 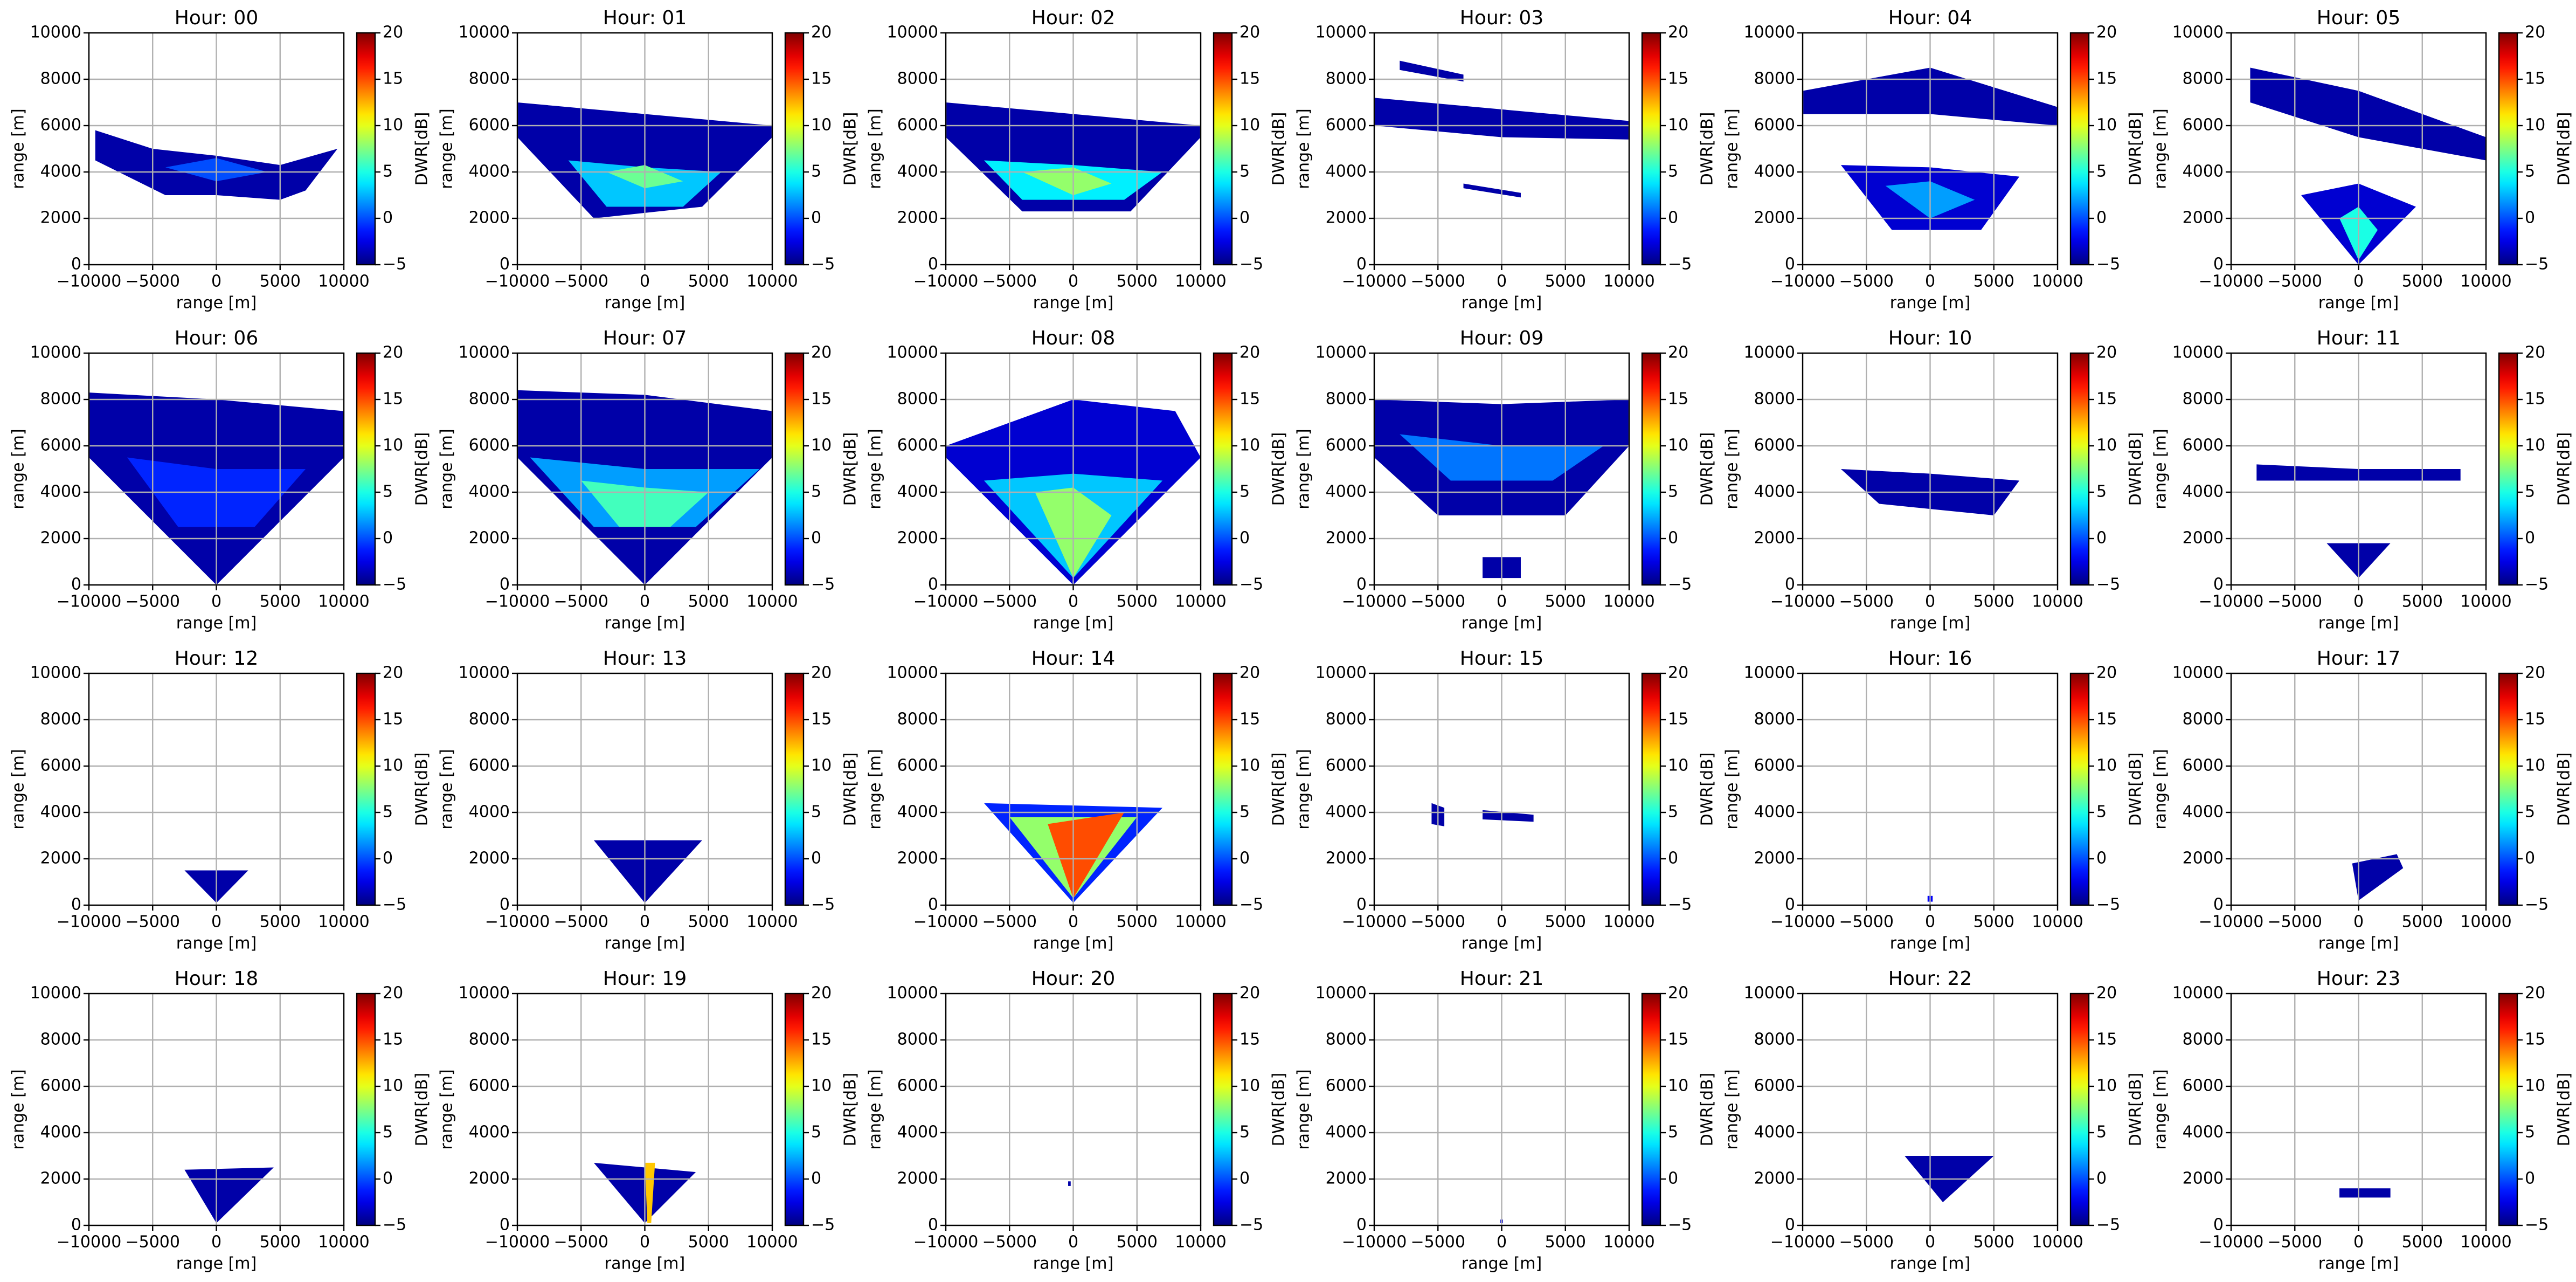 I want to click on subplot-title: Hour: 17, so click(x=2359, y=658).